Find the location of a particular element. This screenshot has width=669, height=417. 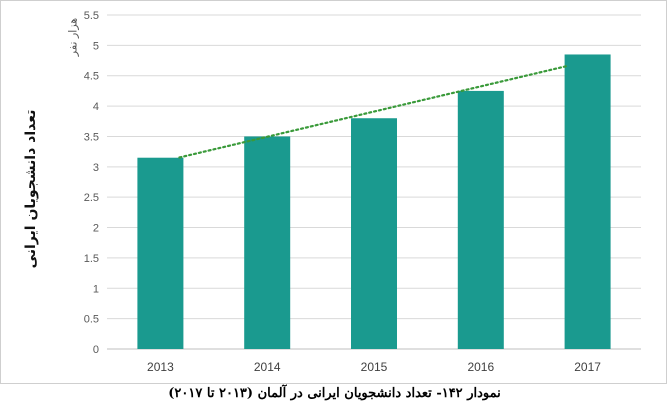

y-axis-unit: هزار نفر is located at coordinates (73, 37).